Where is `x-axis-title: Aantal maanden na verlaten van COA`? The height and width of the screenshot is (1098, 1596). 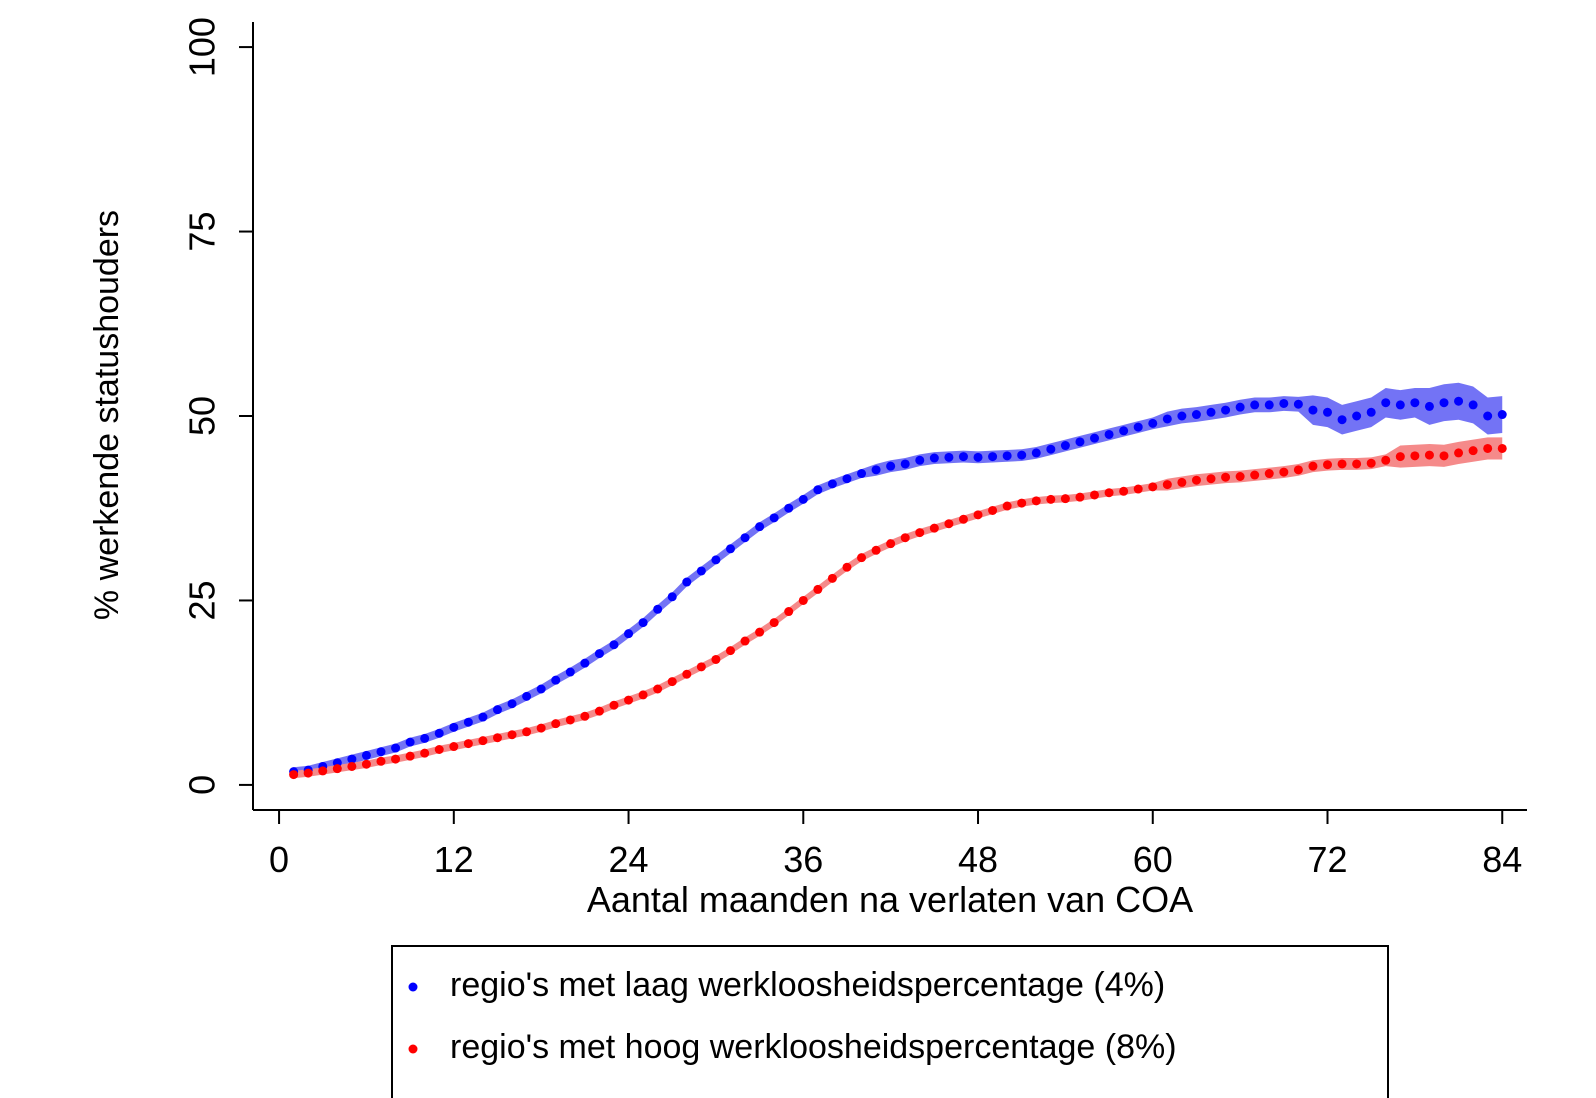 x-axis-title: Aantal maanden na verlaten van COA is located at coordinates (890, 899).